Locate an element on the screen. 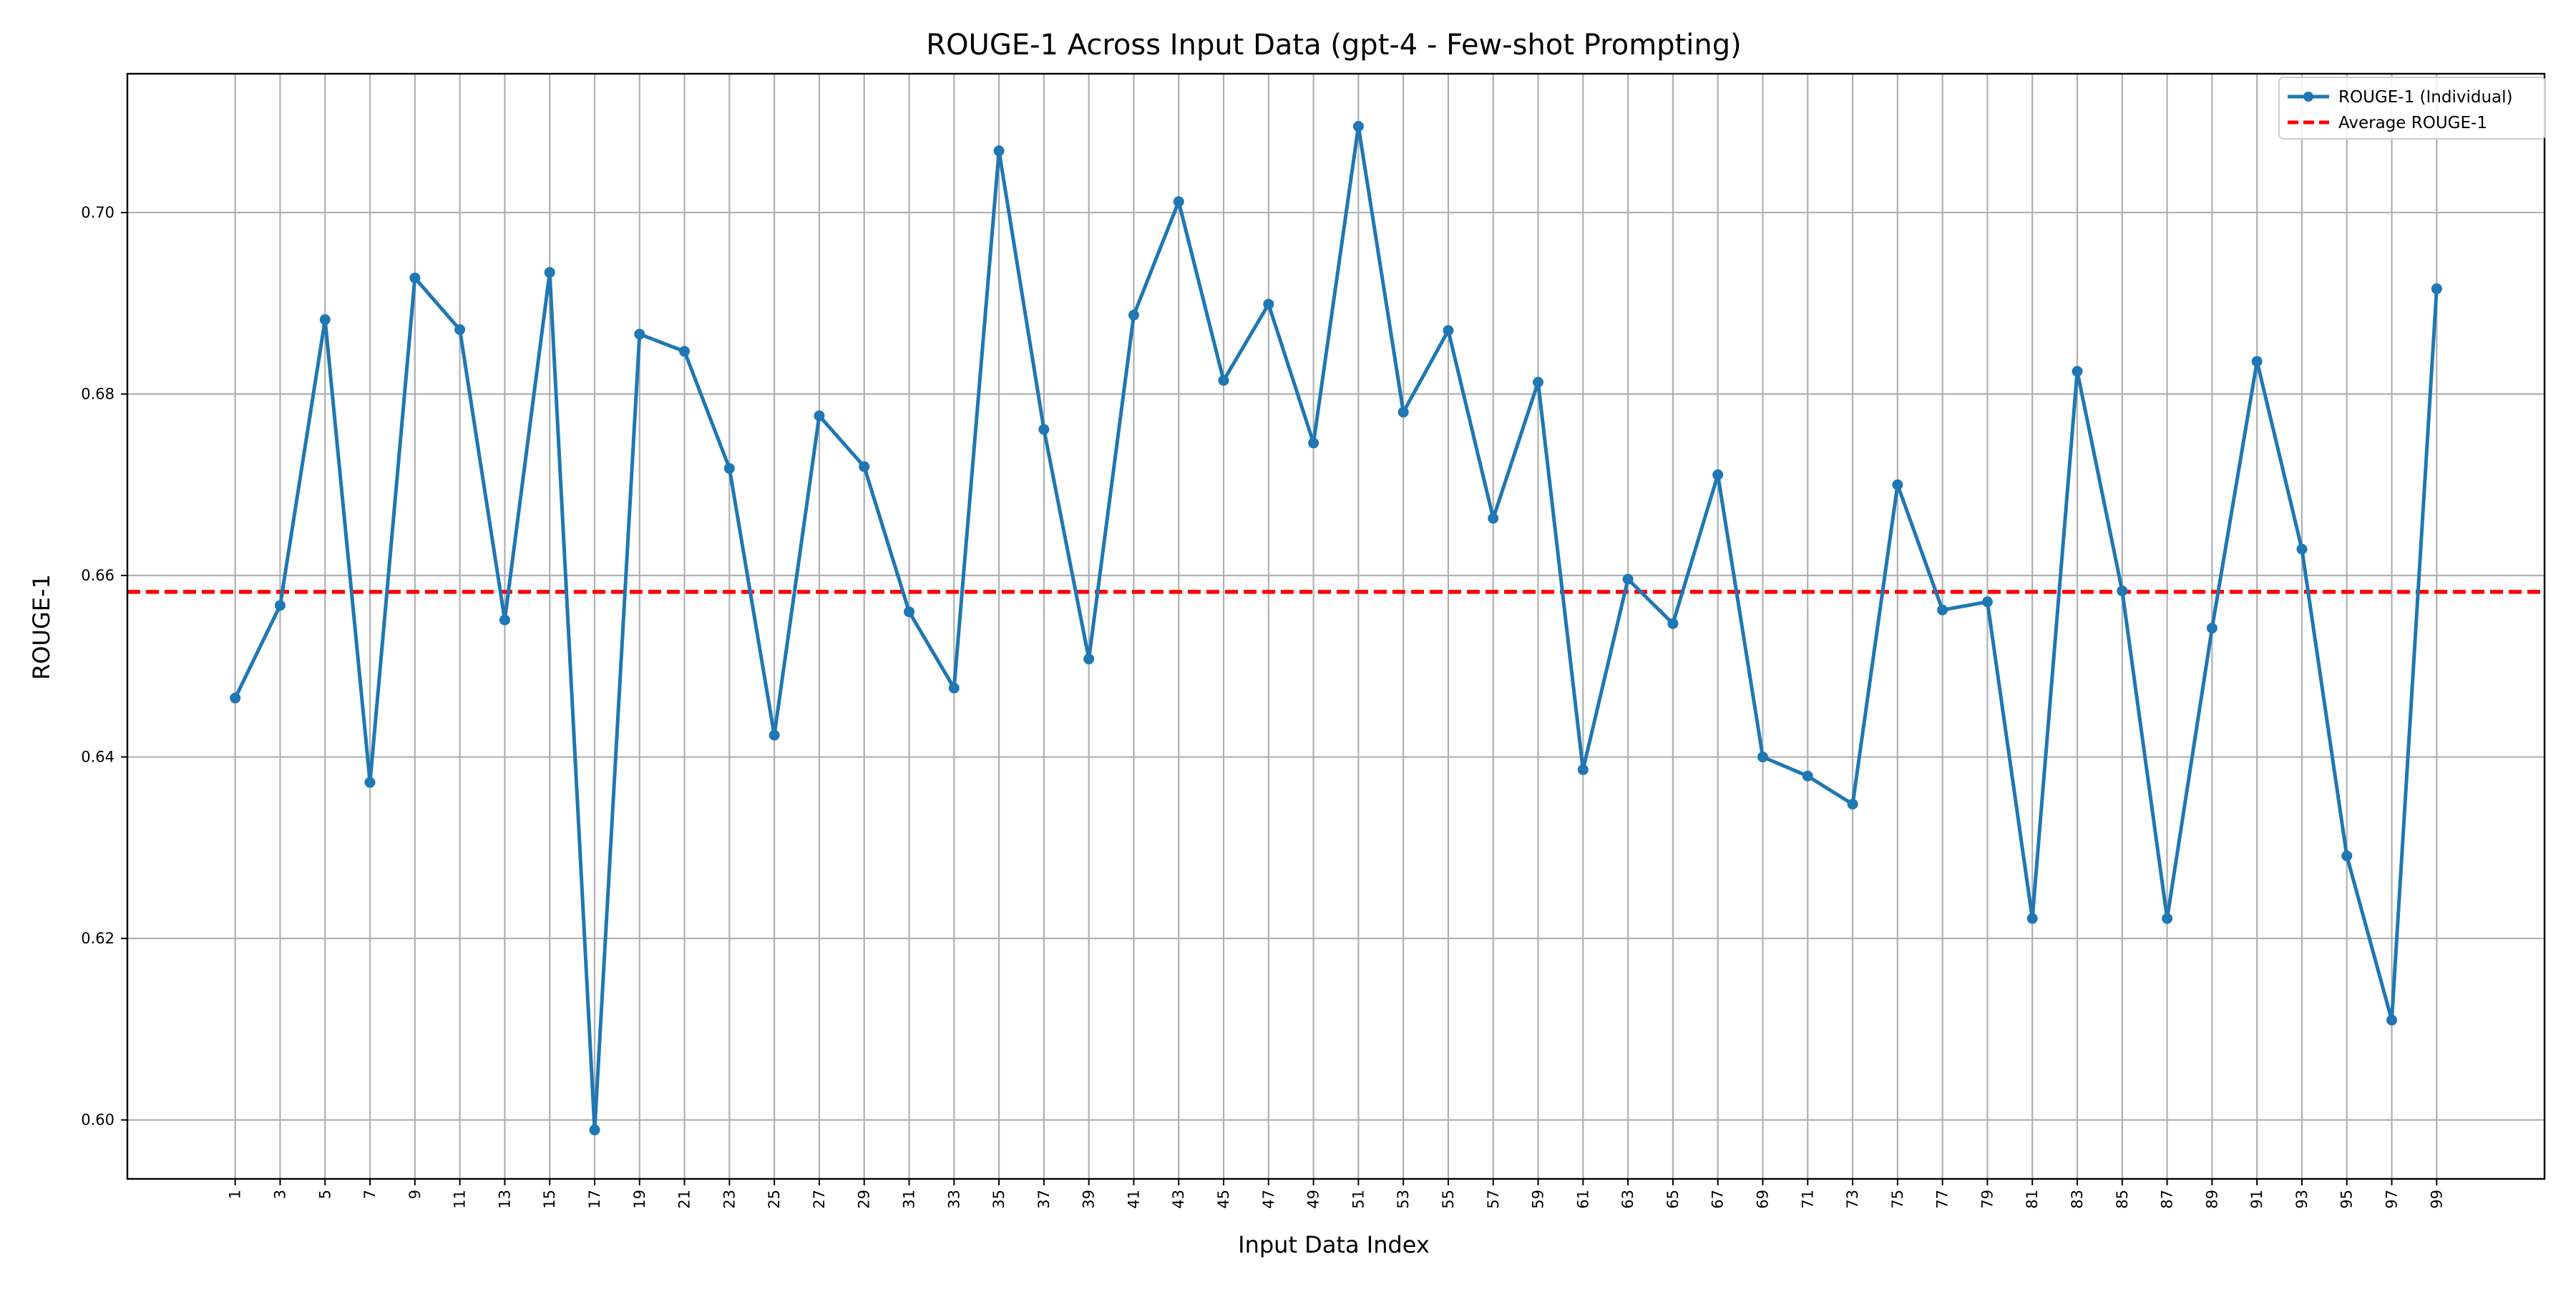 The image size is (2576, 1292). x-tick-label: 51 is located at coordinates (1358, 1199).